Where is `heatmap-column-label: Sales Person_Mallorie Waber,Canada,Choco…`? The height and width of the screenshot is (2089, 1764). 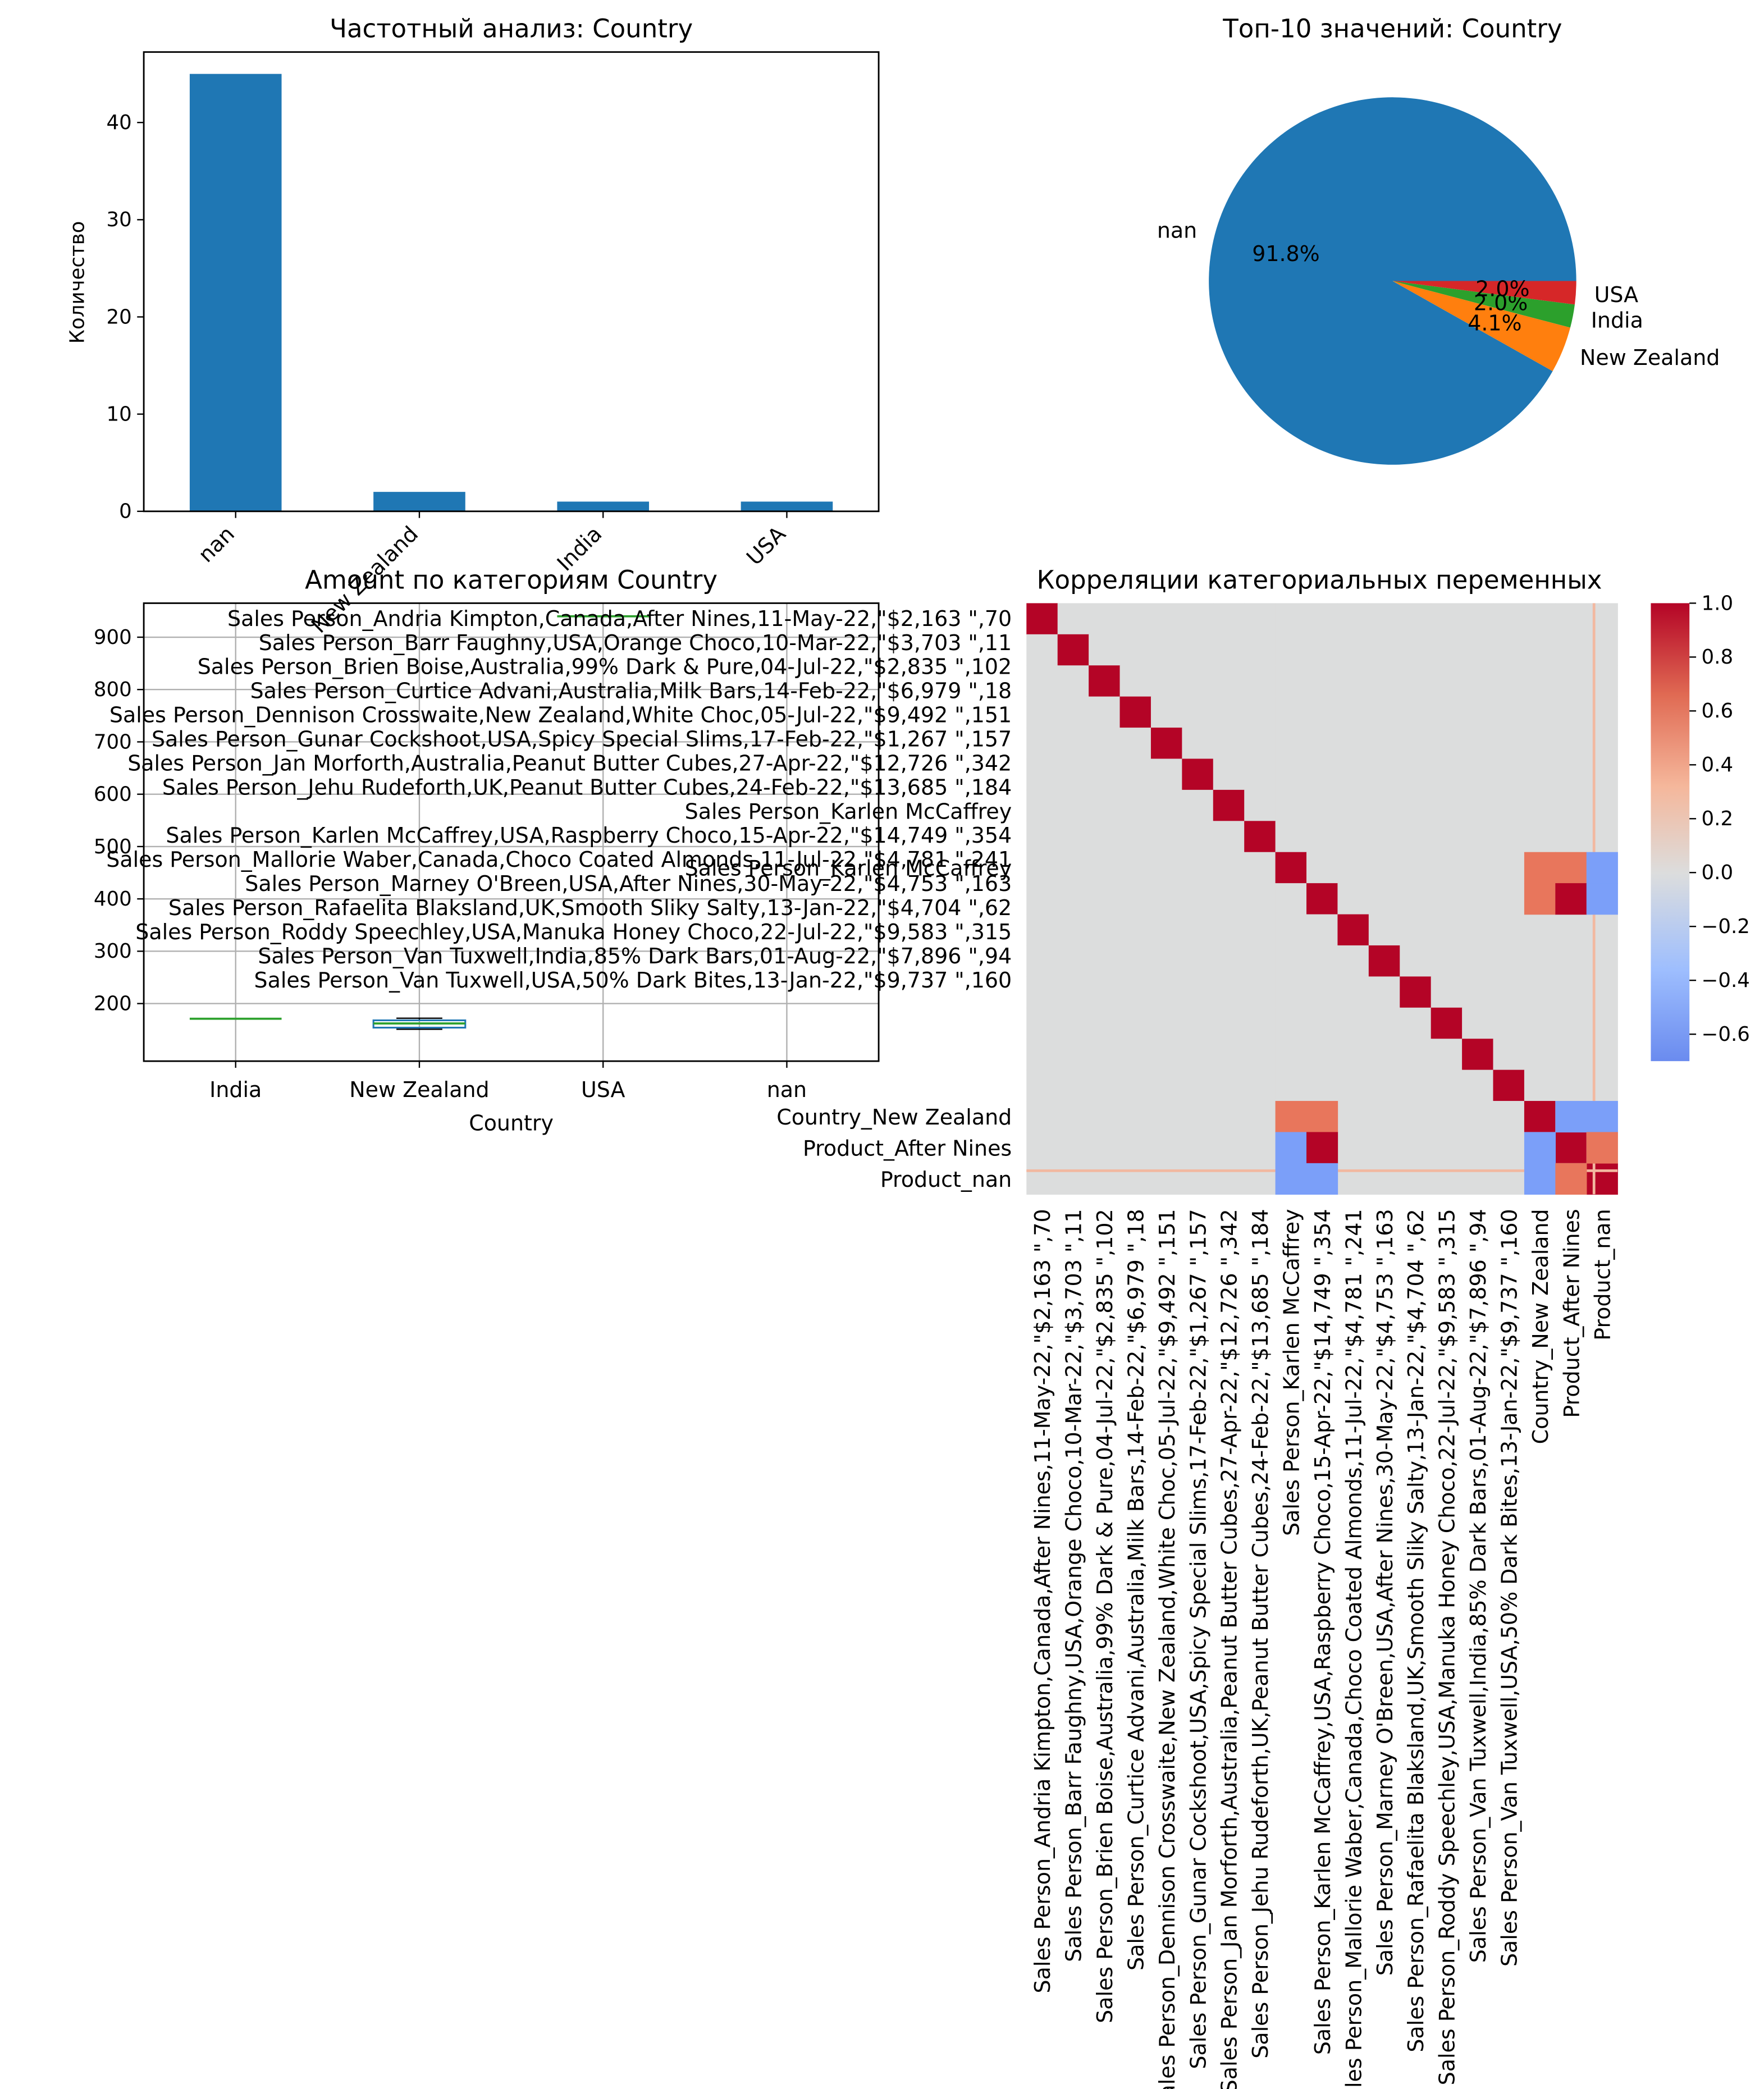 heatmap-column-label: Sales Person_Mallorie Waber,Canada,Choco… is located at coordinates (1353, 1649).